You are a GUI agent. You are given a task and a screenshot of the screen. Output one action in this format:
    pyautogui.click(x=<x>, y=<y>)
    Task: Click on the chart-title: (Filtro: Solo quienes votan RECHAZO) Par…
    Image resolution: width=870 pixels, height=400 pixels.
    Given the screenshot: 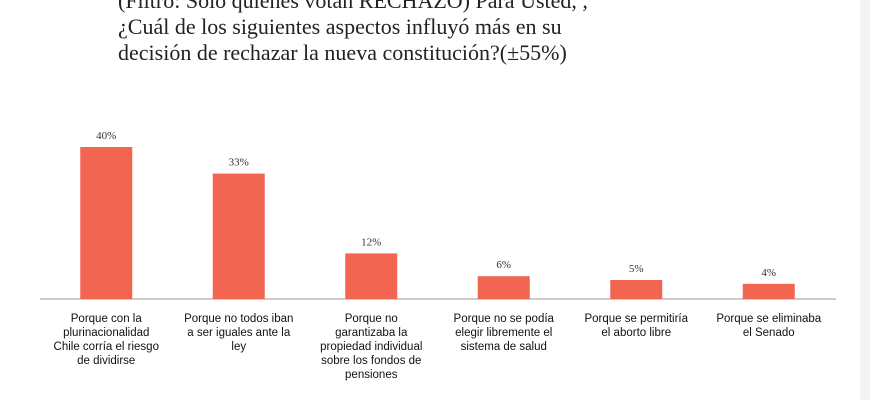 What is the action you would take?
    pyautogui.click(x=418, y=33)
    